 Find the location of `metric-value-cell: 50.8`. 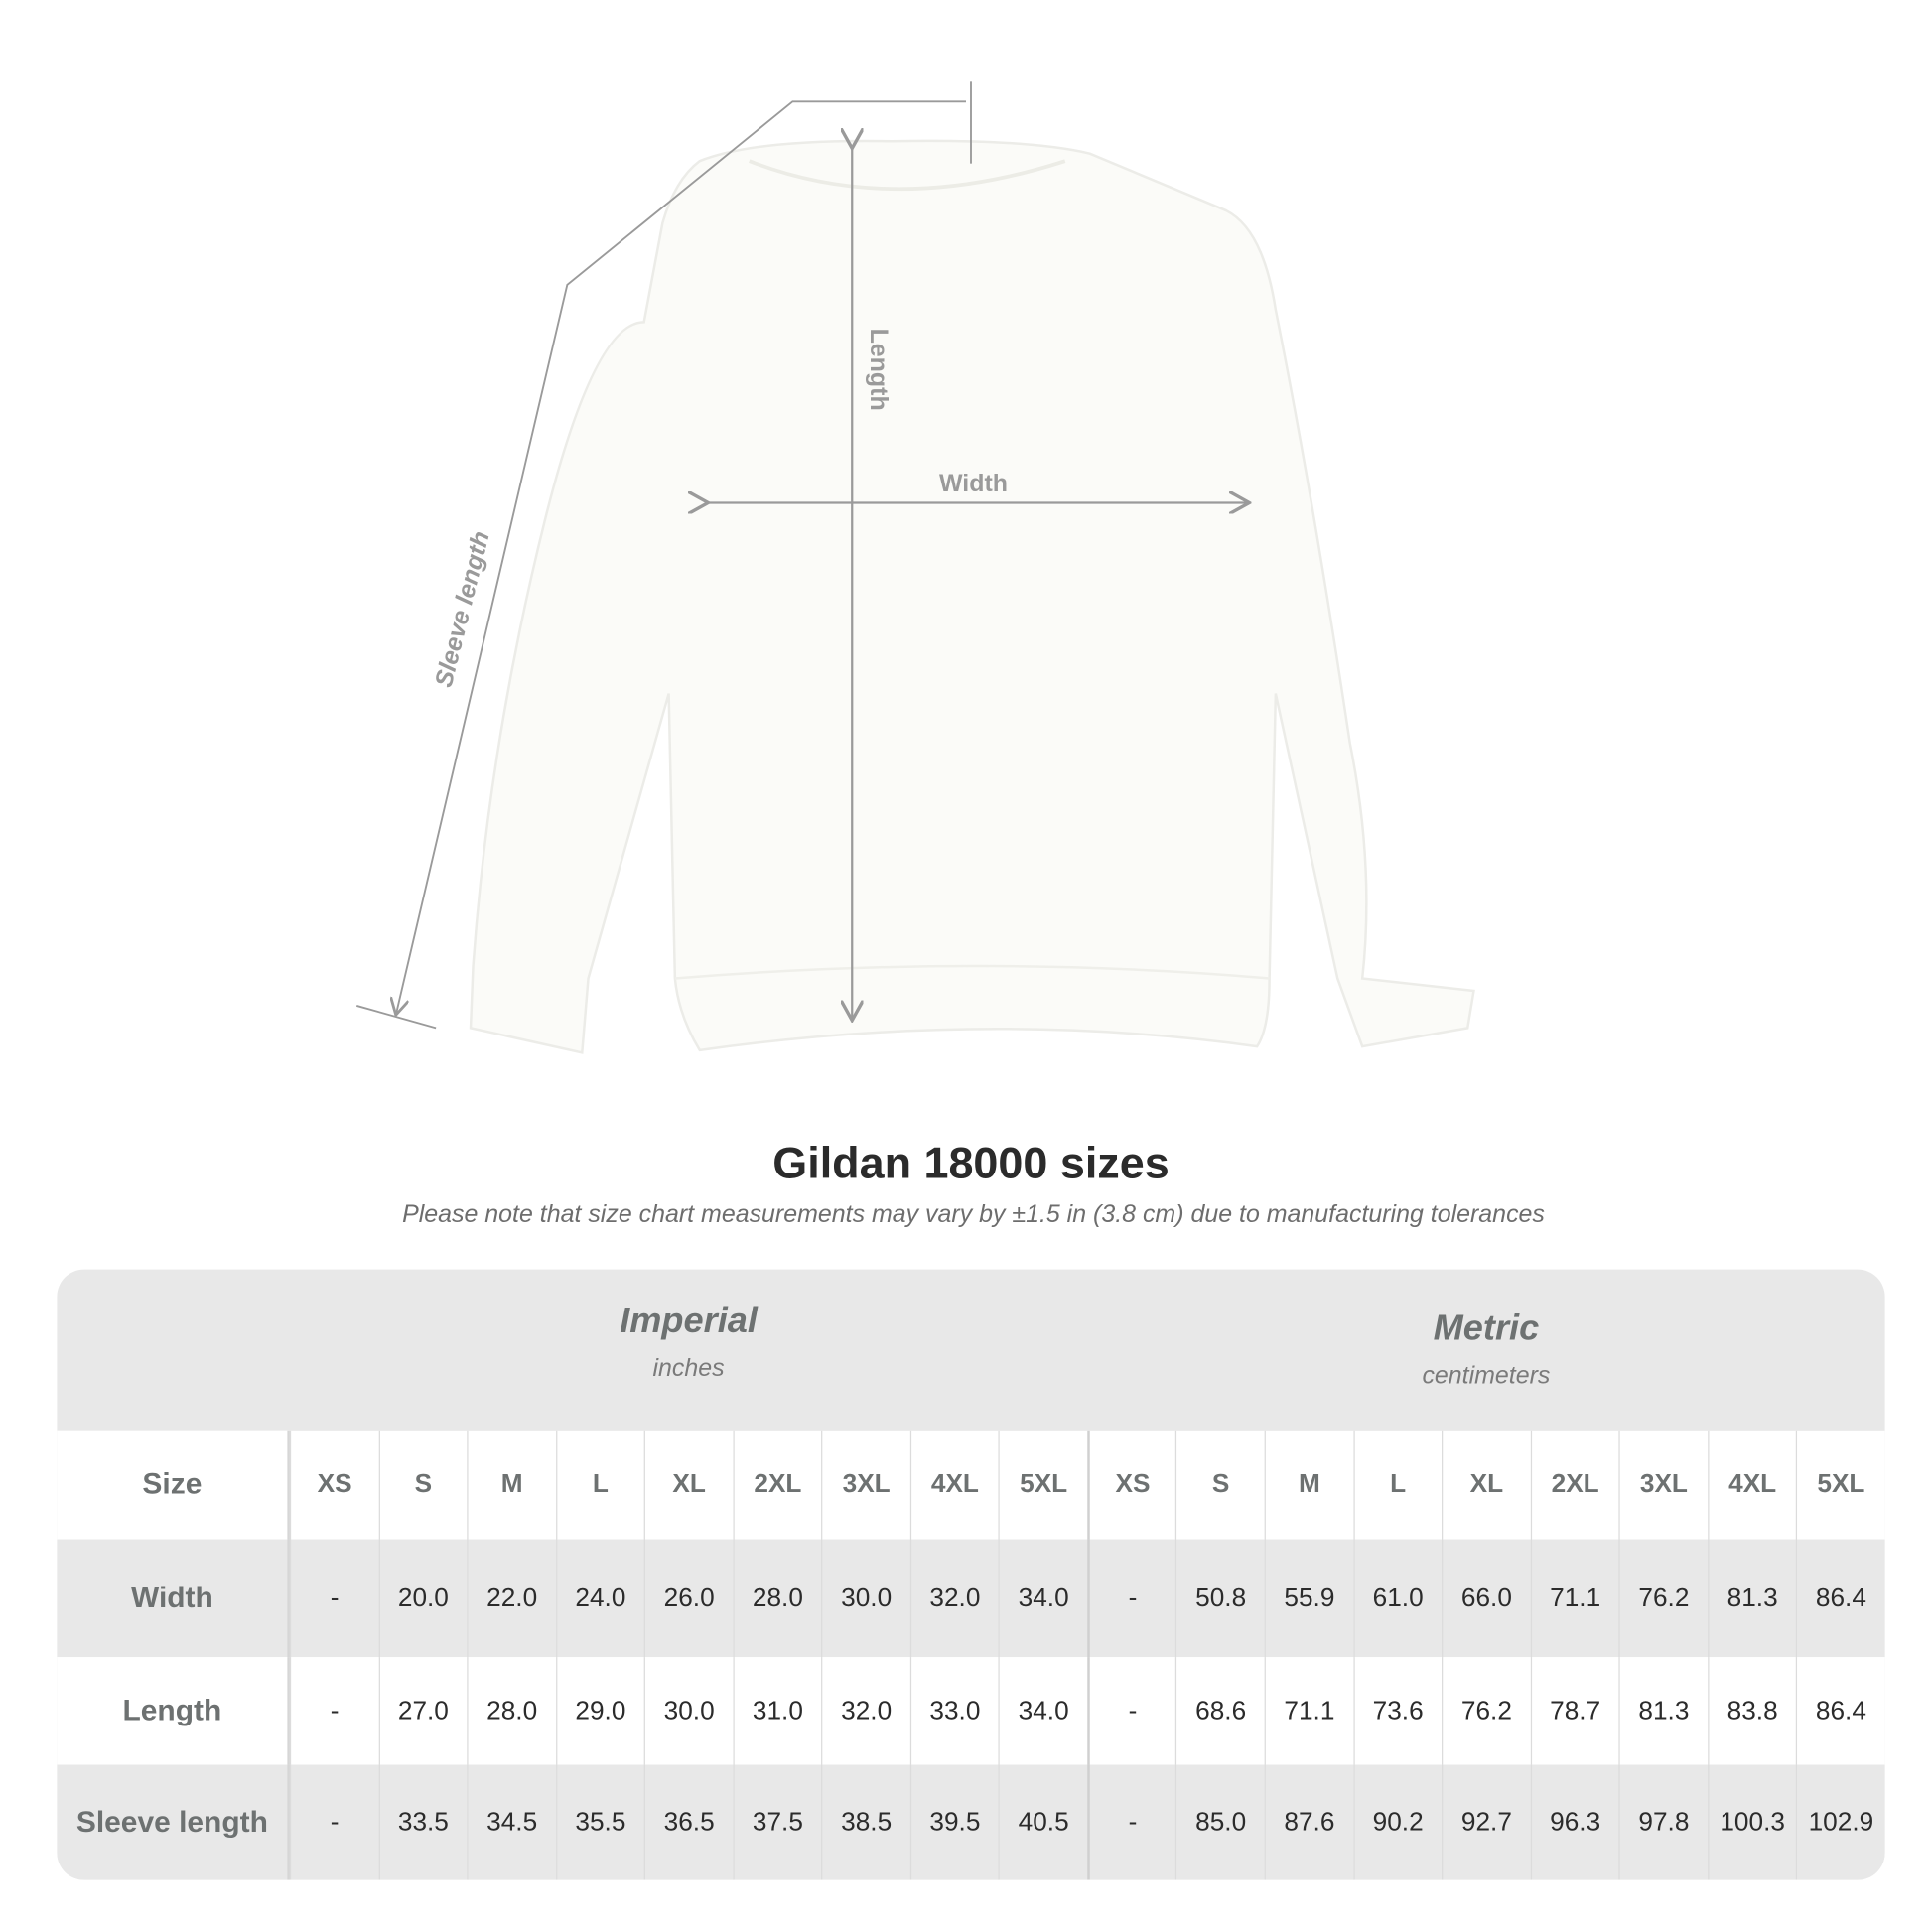

metric-value-cell: 50.8 is located at coordinates (1220, 1599).